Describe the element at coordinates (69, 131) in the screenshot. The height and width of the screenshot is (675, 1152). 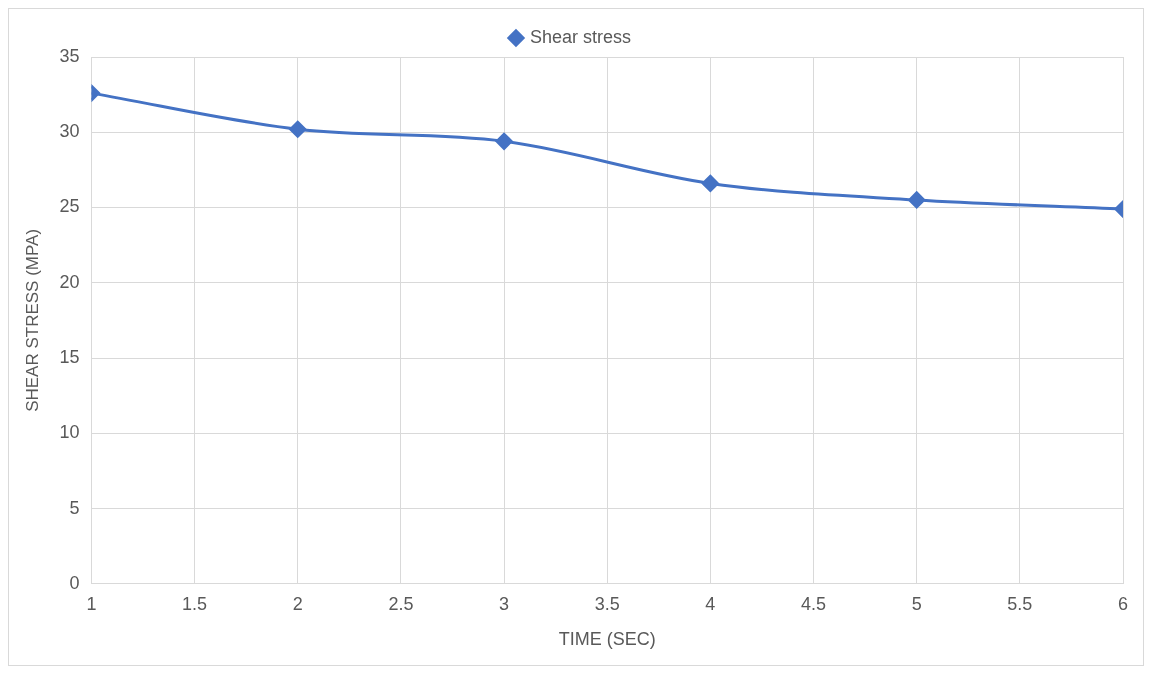
I see `y-tick-label: 30` at that location.